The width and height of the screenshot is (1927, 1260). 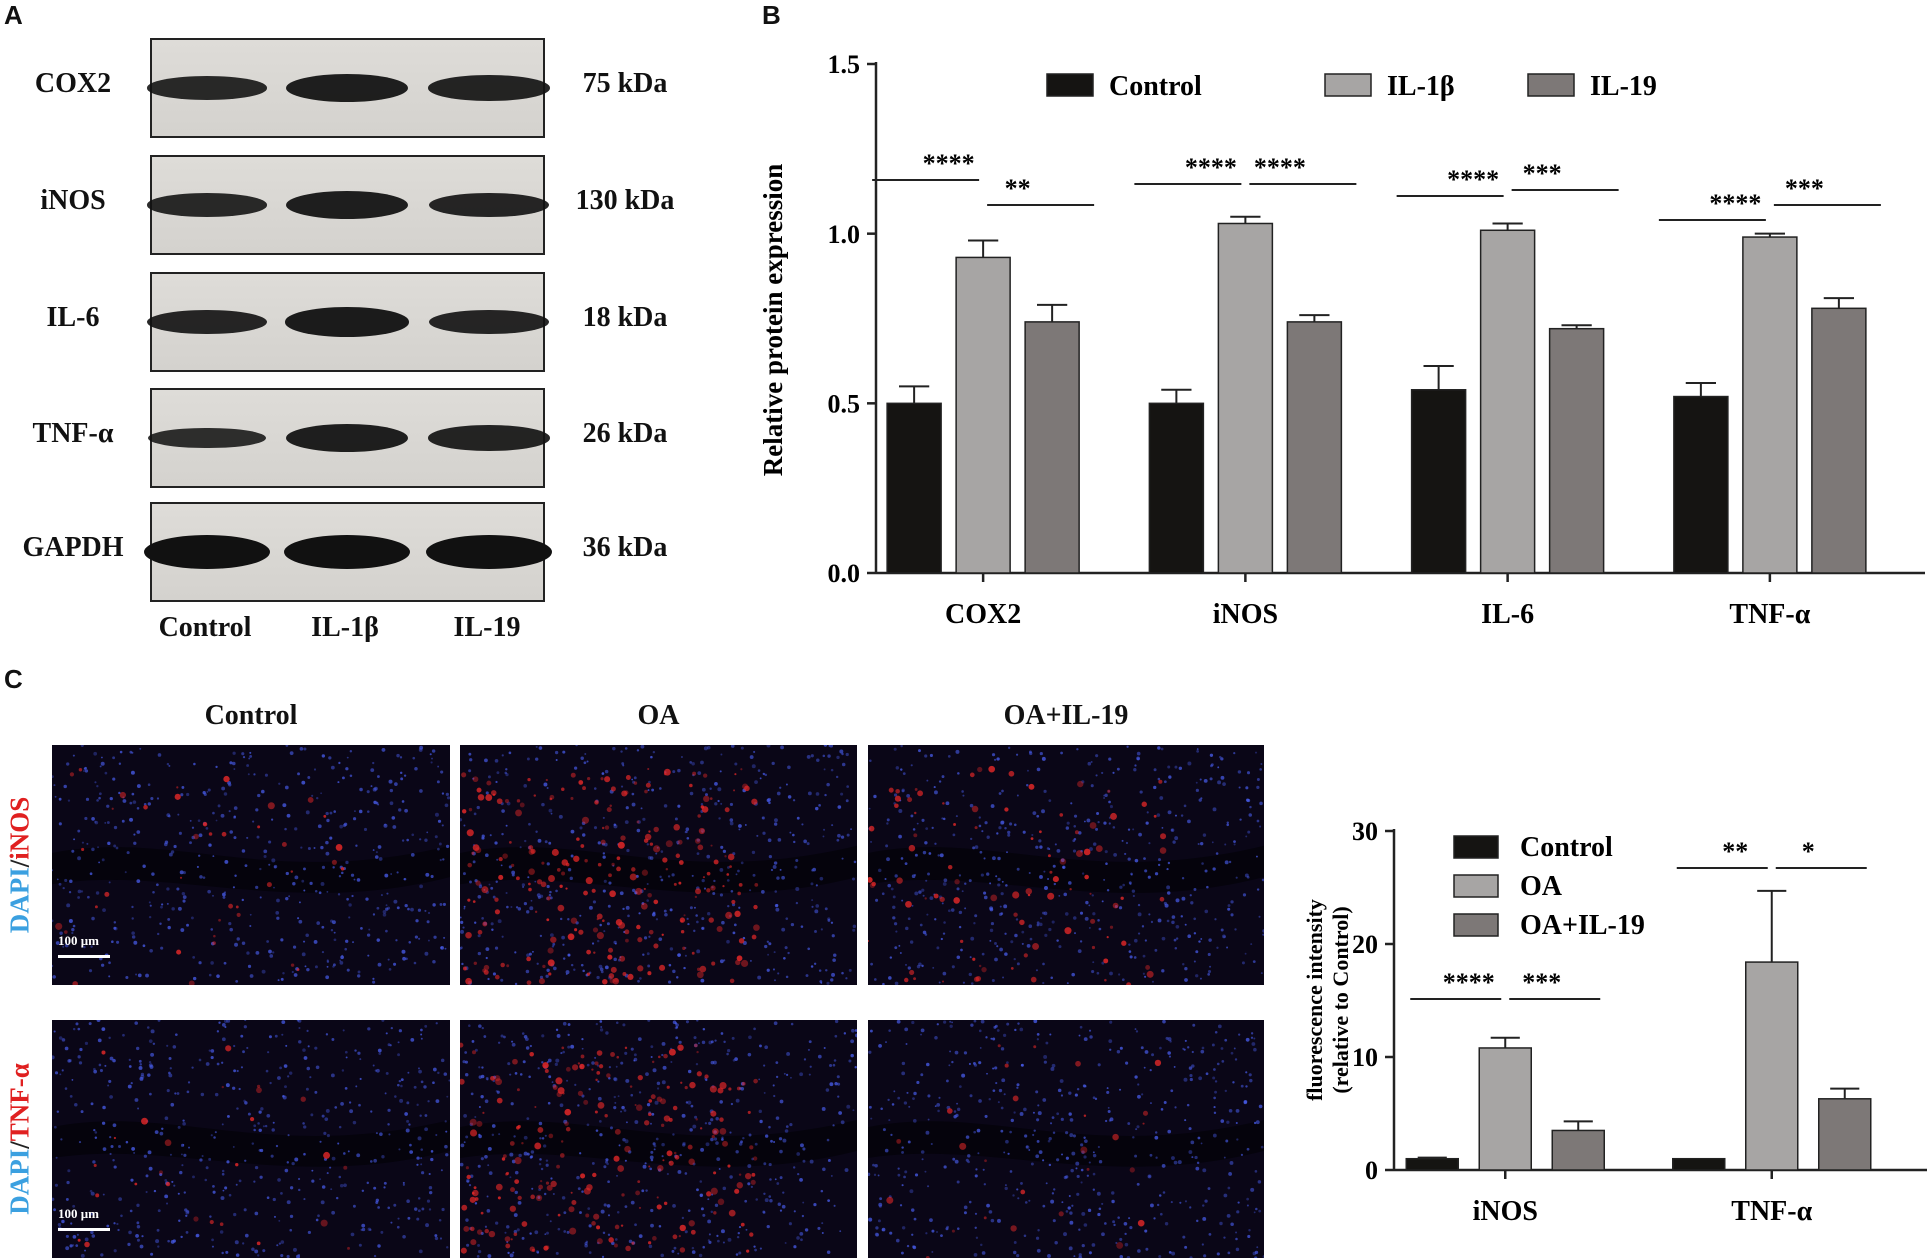 I want to click on category-label: TNF-α, so click(x=1769, y=614).